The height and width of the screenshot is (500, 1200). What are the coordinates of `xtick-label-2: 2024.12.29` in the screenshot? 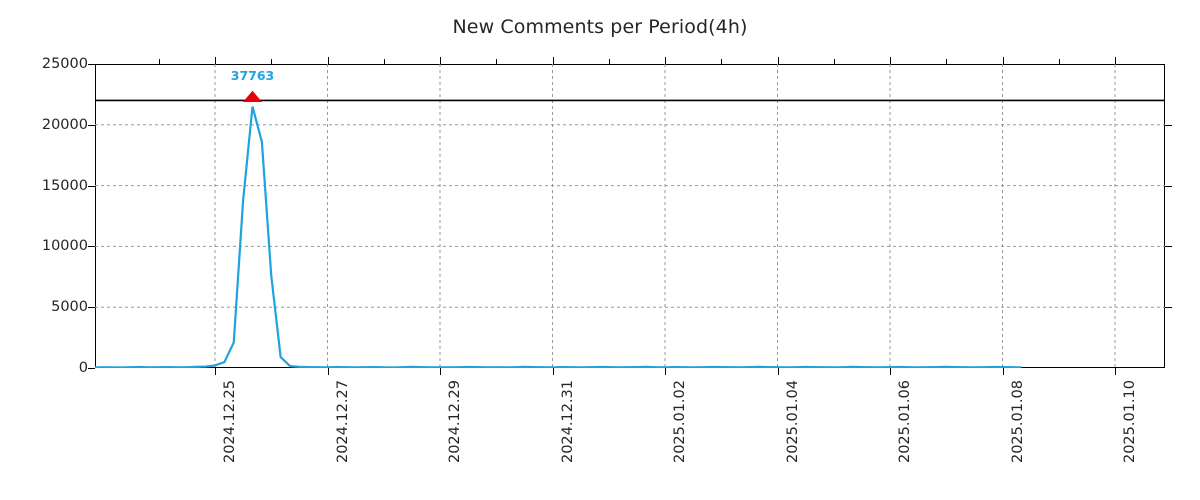 It's located at (455, 422).